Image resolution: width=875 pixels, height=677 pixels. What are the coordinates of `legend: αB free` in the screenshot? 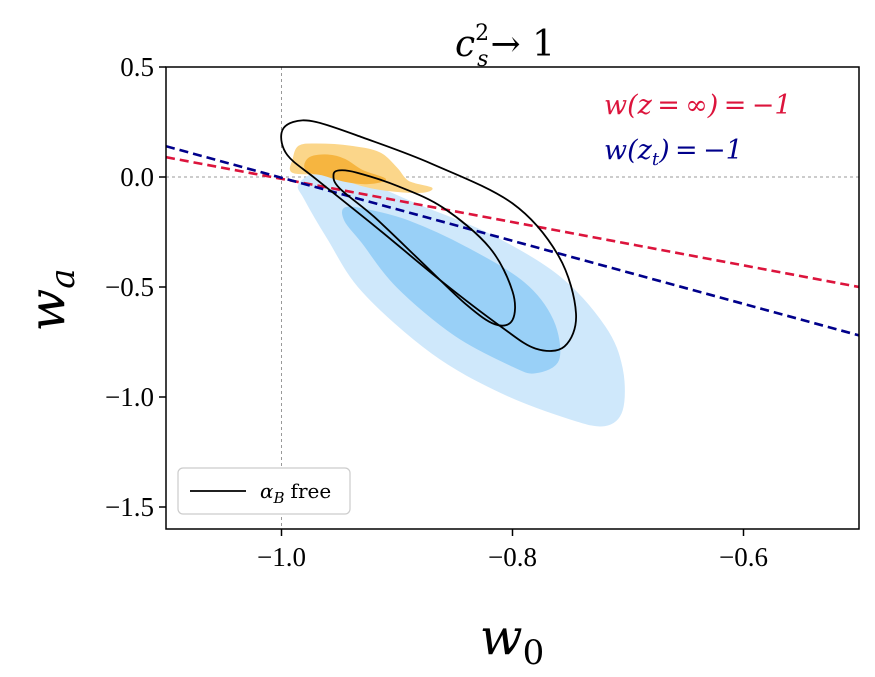 It's located at (264, 491).